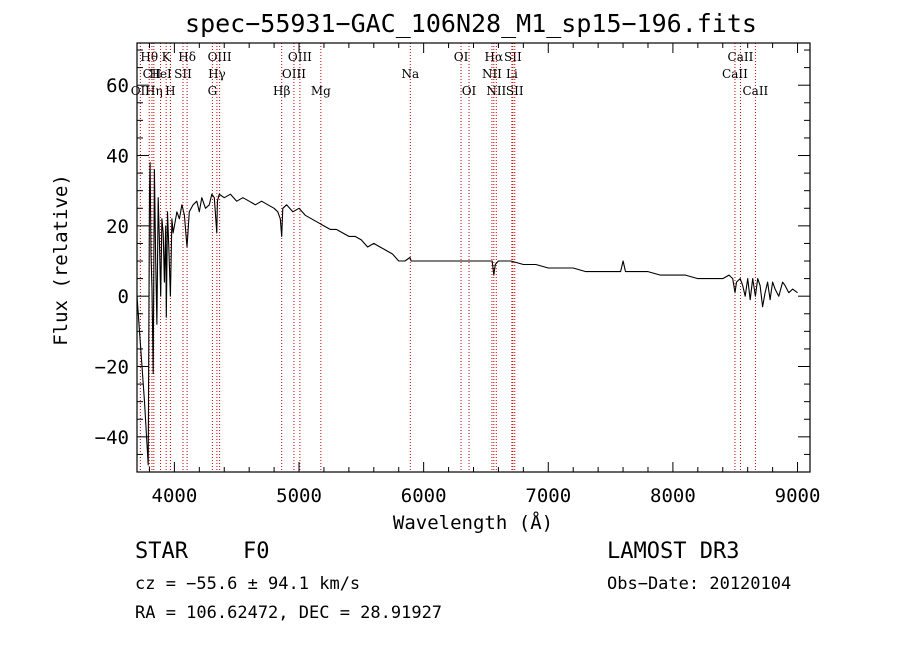  What do you see at coordinates (512, 74) in the screenshot?
I see `spectral-line-label: Li` at bounding box center [512, 74].